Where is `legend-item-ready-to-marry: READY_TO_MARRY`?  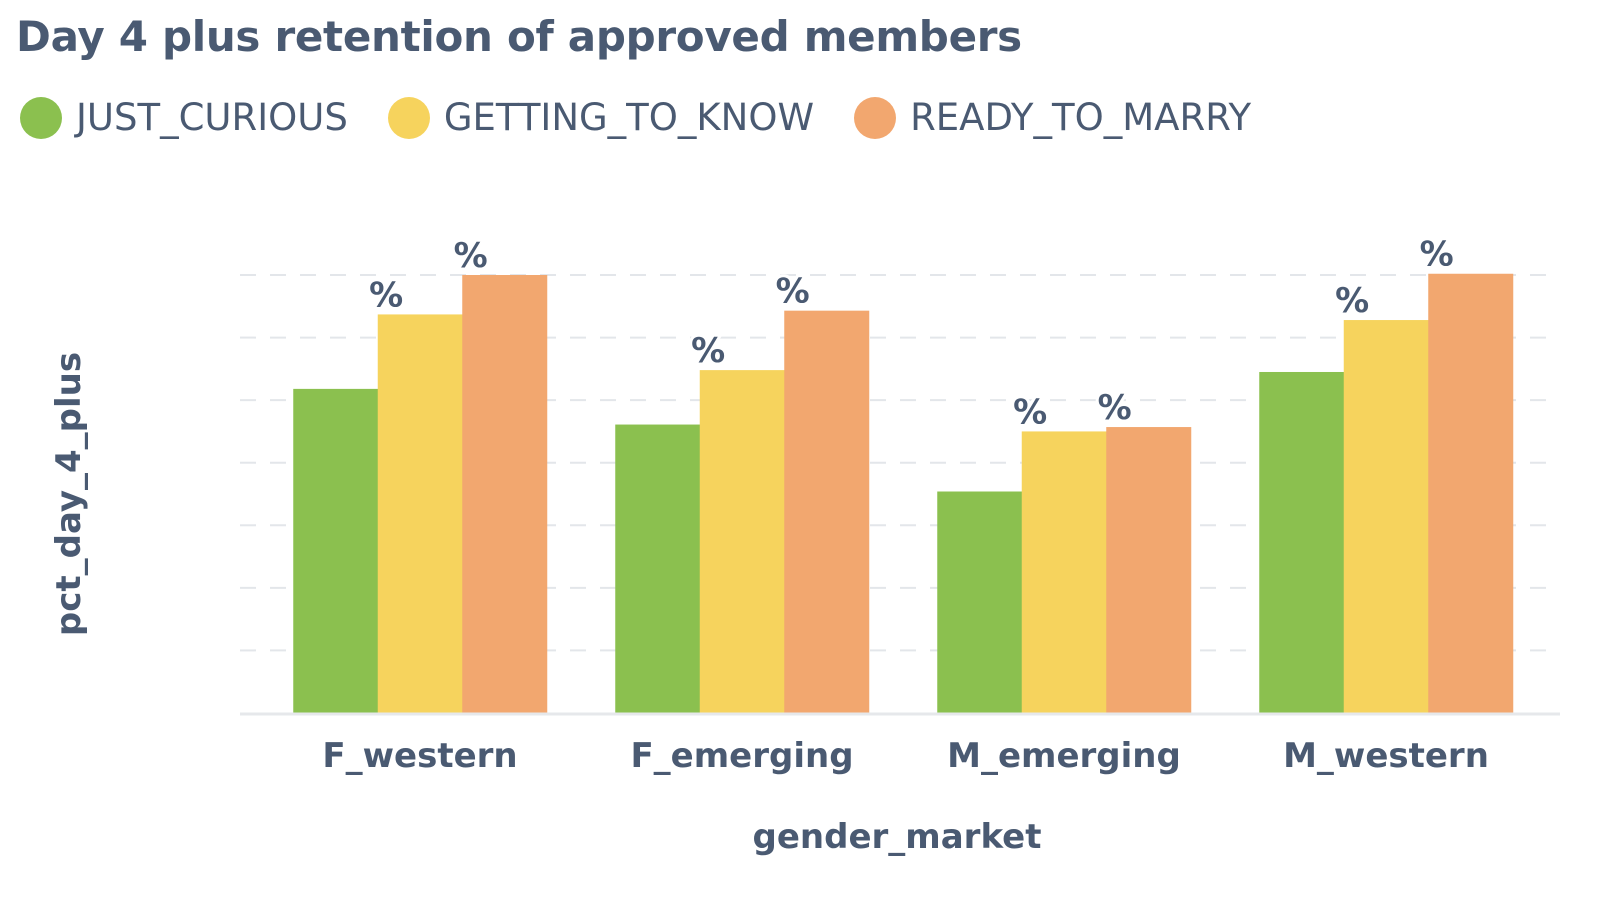 legend-item-ready-to-marry: READY_TO_MARRY is located at coordinates (1052, 117).